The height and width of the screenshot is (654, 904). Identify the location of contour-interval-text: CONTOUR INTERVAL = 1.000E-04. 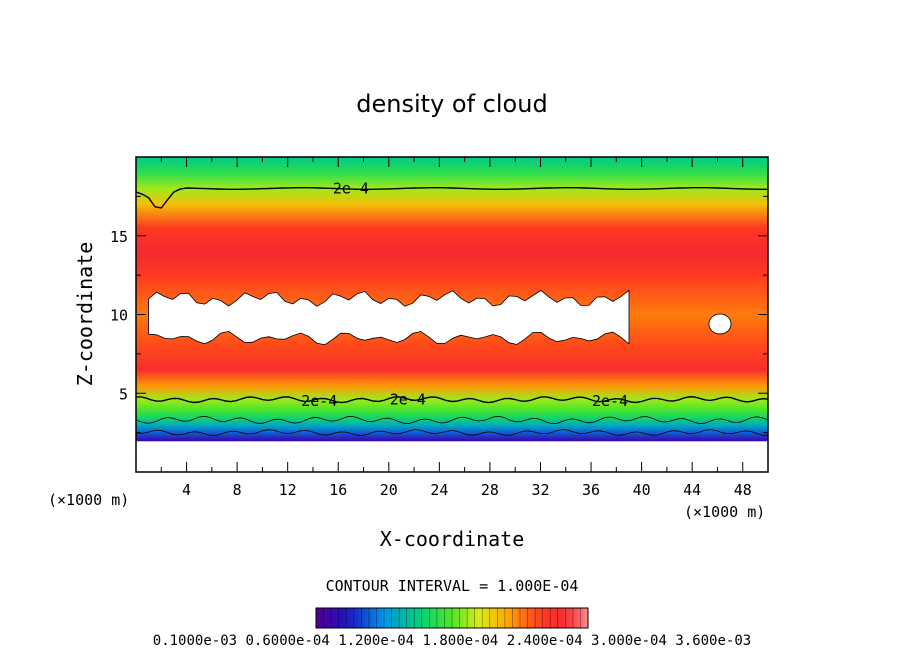
(452, 586).